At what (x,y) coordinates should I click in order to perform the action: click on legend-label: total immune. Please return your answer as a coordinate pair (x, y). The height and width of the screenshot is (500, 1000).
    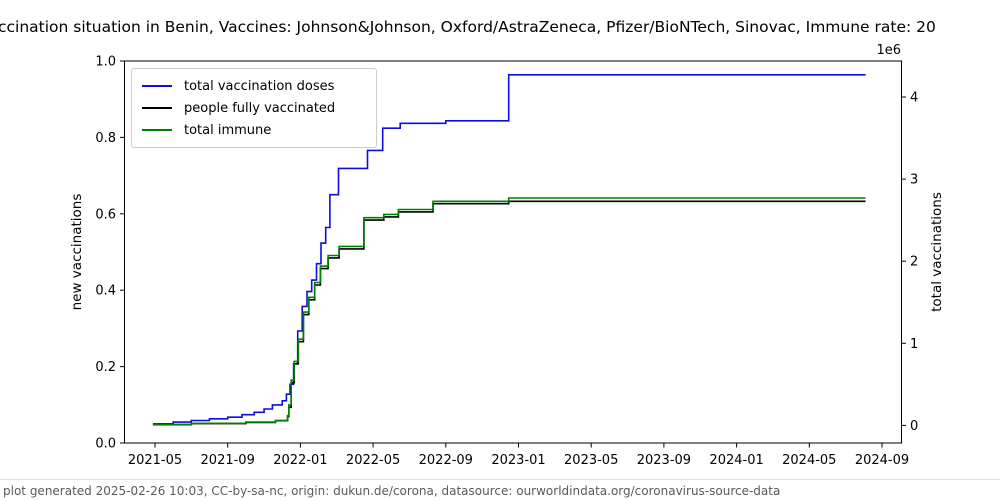
    Looking at the image, I should click on (228, 130).